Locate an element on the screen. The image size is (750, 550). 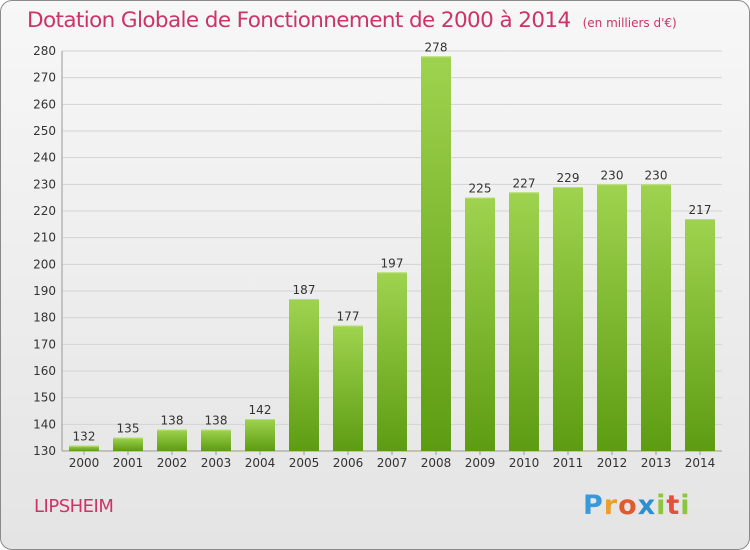
y-tick-label: 150 is located at coordinates (44, 398).